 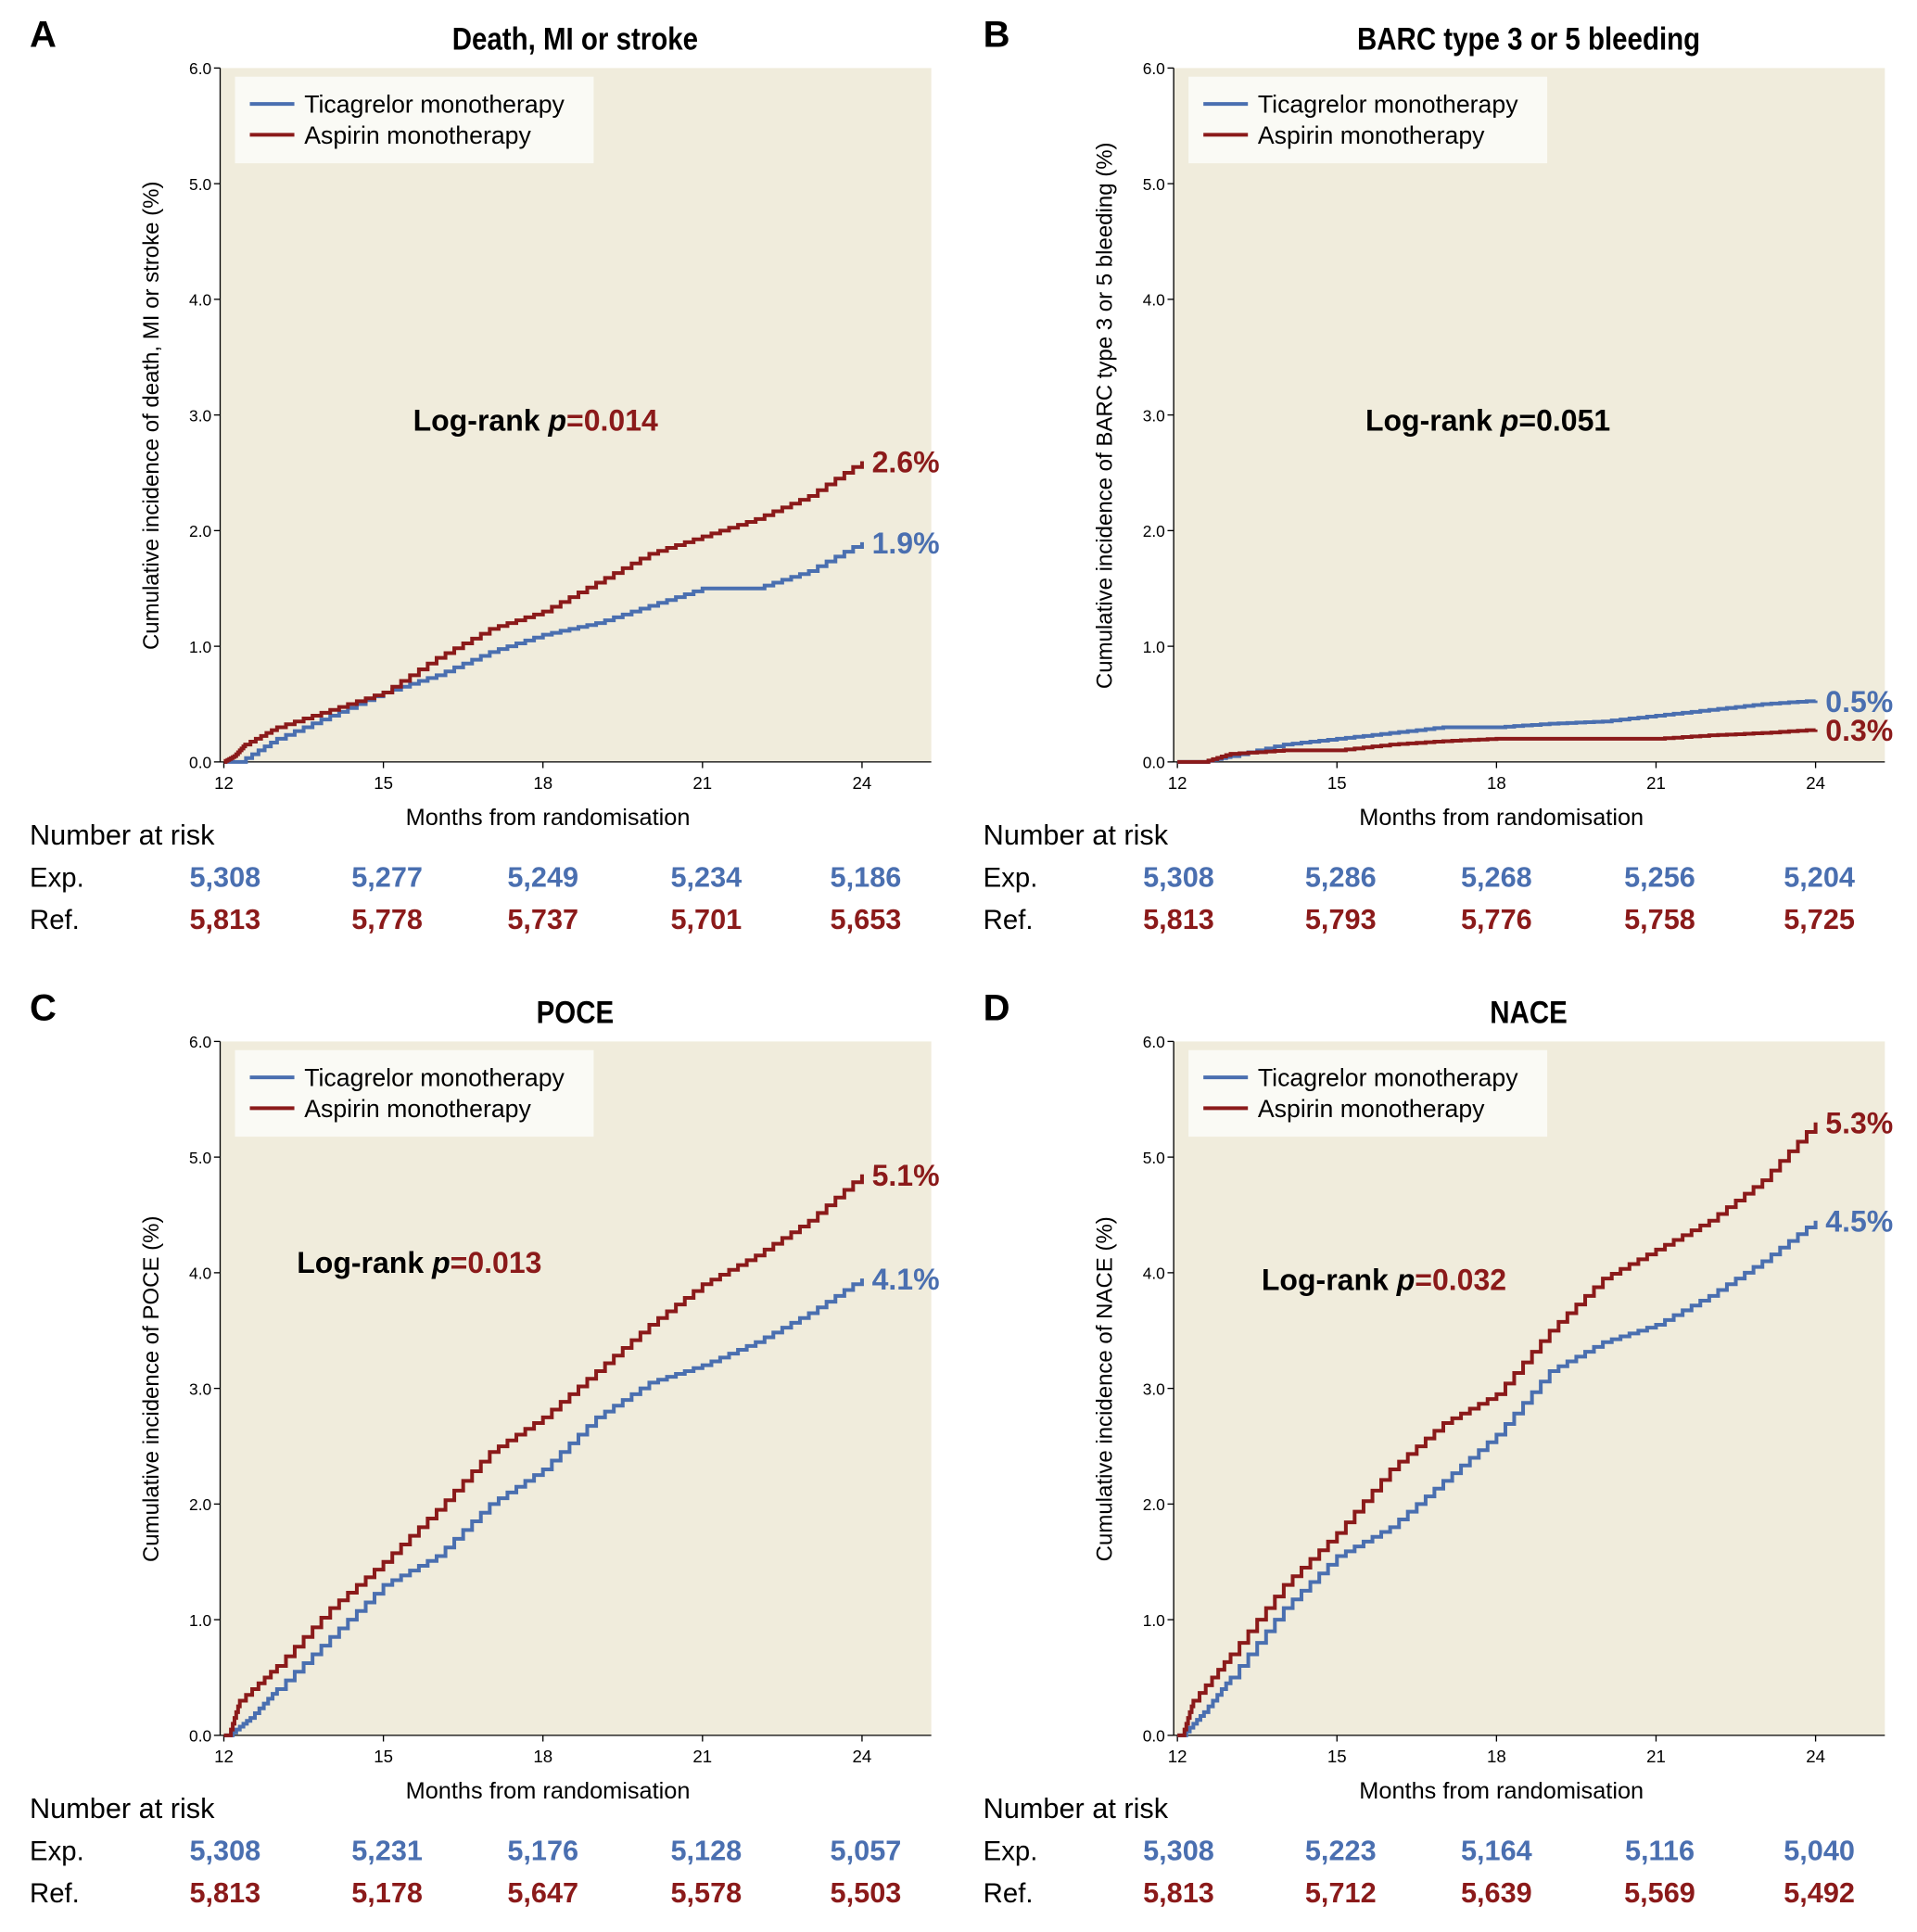 I want to click on y-tick-label: 1.0, so click(x=200, y=647).